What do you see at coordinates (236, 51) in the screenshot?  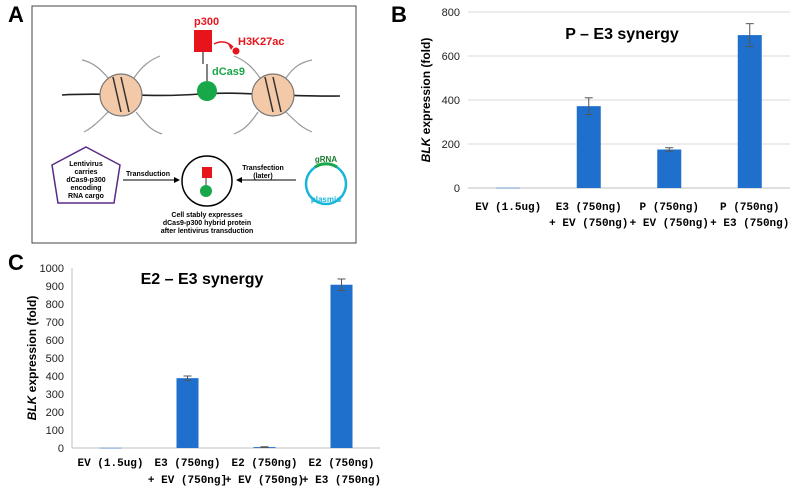 I see `acetyl-mark-icon` at bounding box center [236, 51].